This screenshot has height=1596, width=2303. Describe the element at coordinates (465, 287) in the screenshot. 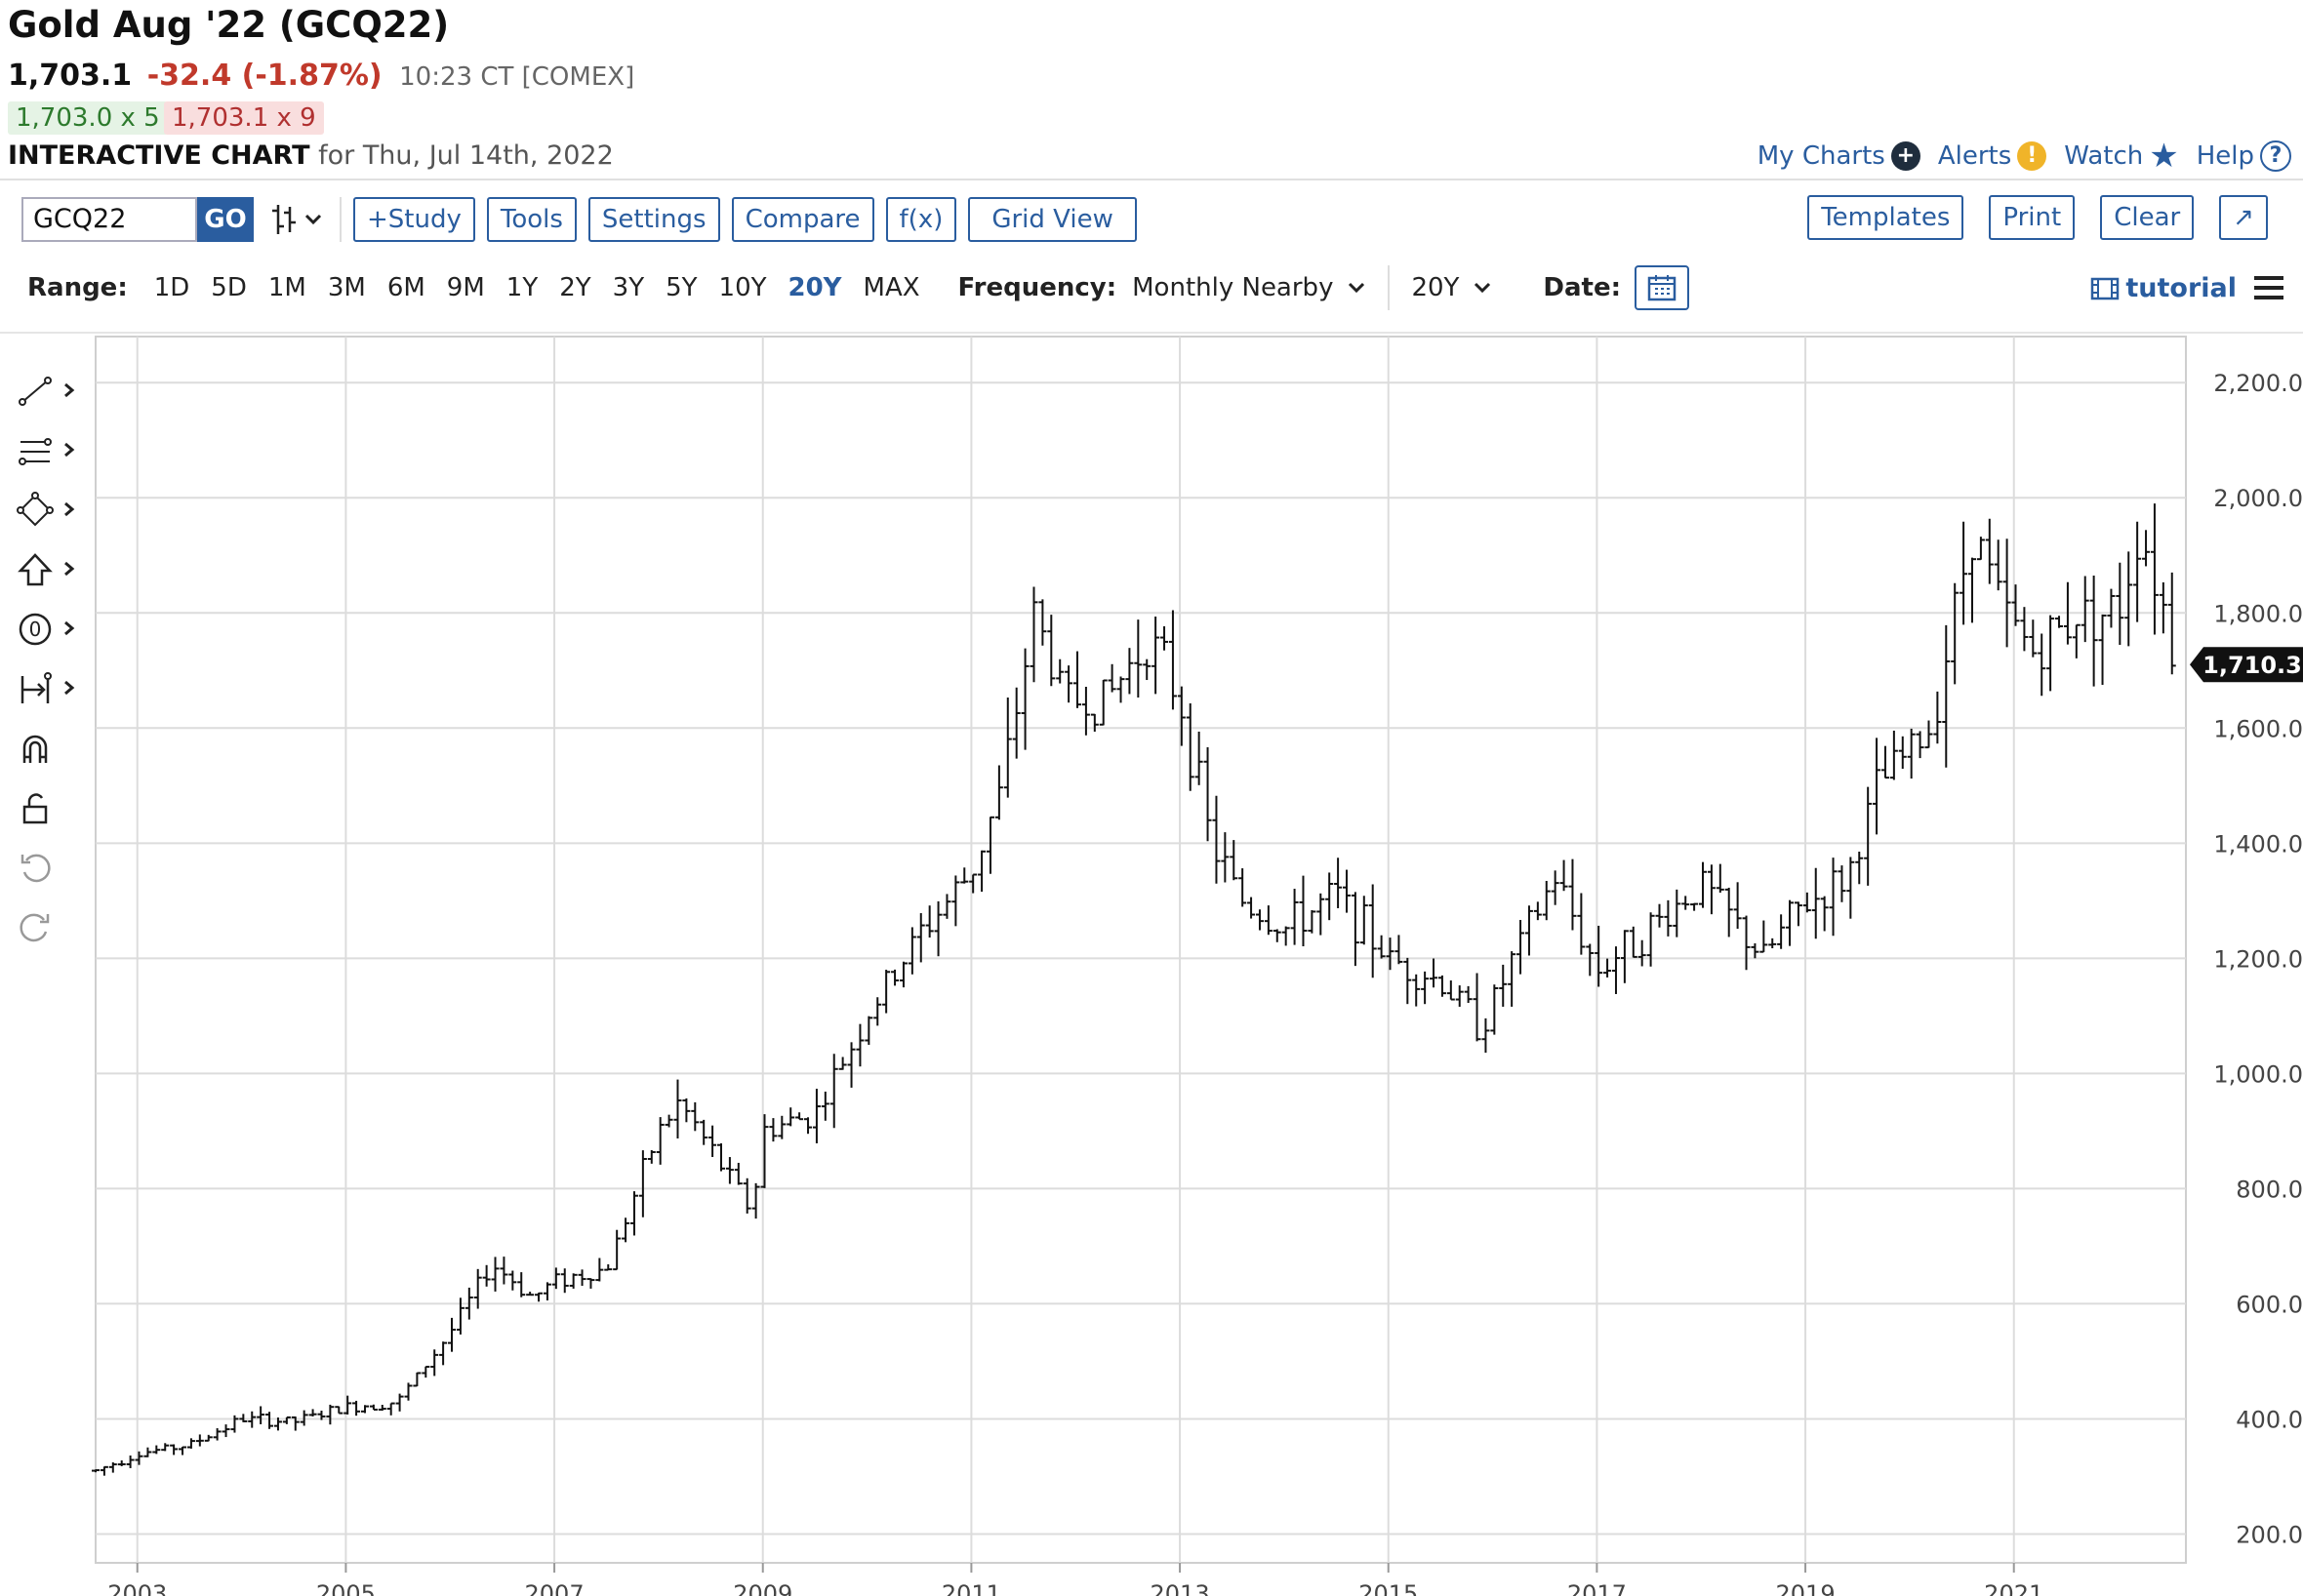

I see `range-option-9m: 9M` at that location.